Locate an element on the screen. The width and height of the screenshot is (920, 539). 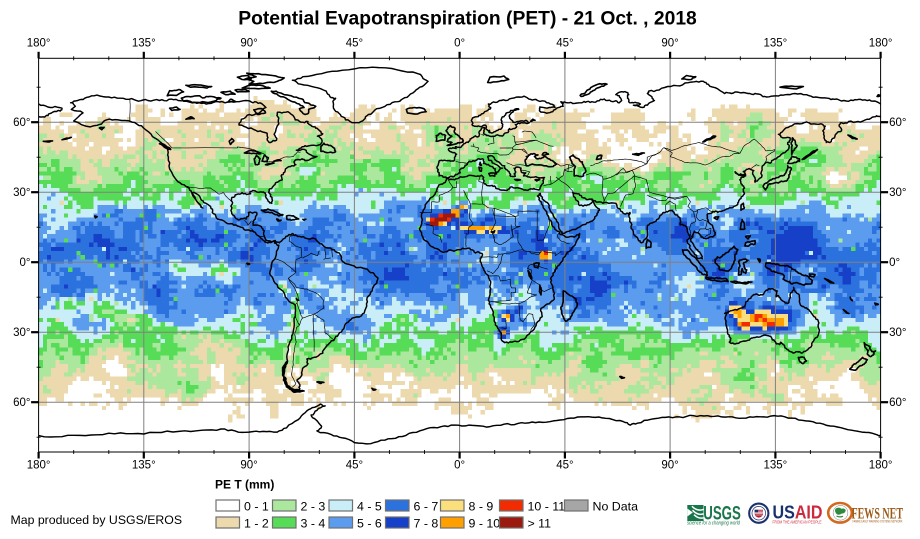
svg-text: 6 - 7 is located at coordinates (426, 507).